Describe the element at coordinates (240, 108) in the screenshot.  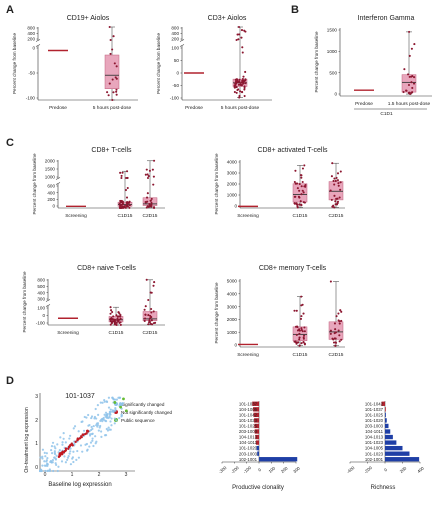
I see `x-tick-label: 5 hours post-dose` at that location.